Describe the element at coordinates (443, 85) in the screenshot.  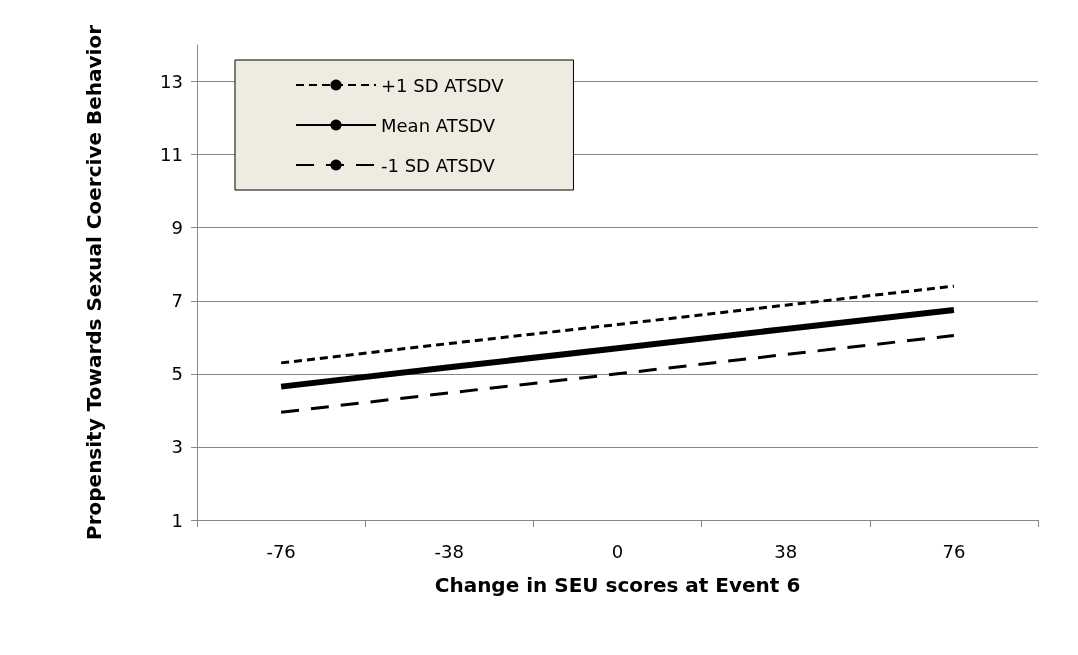
I see `legend-label: +1 SD ATSDV` at that location.